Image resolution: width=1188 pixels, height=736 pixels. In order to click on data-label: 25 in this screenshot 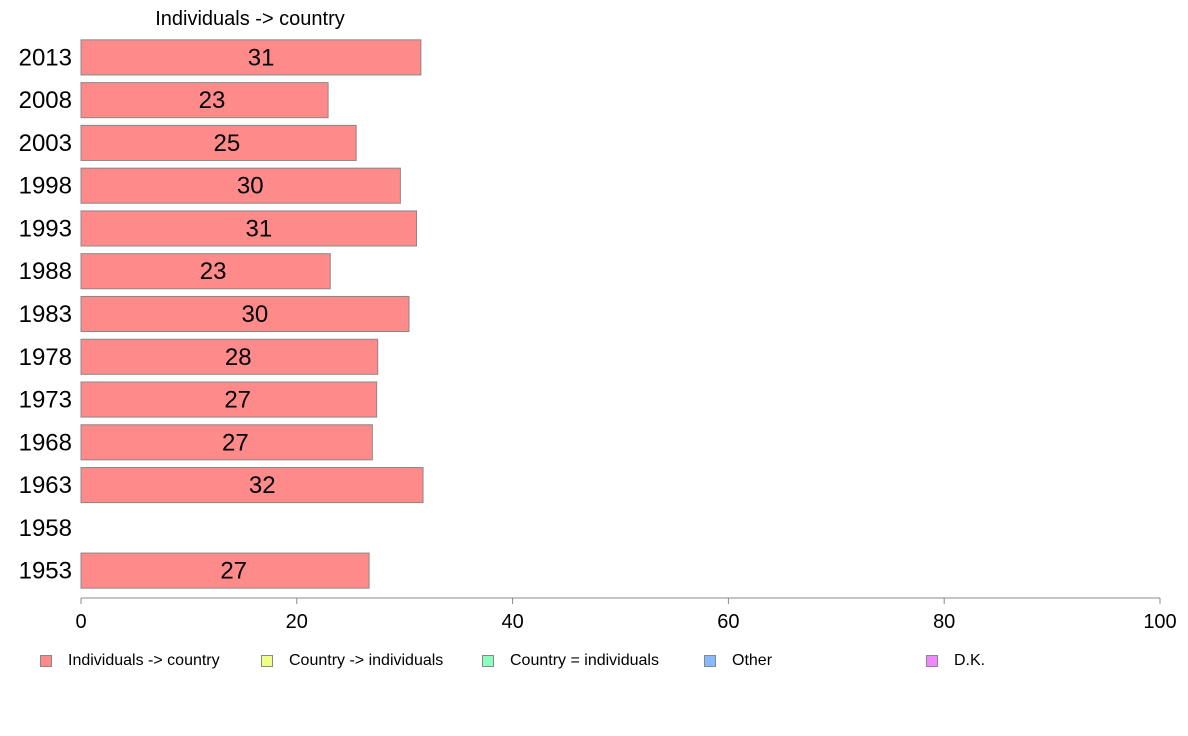, I will do `click(226, 143)`.